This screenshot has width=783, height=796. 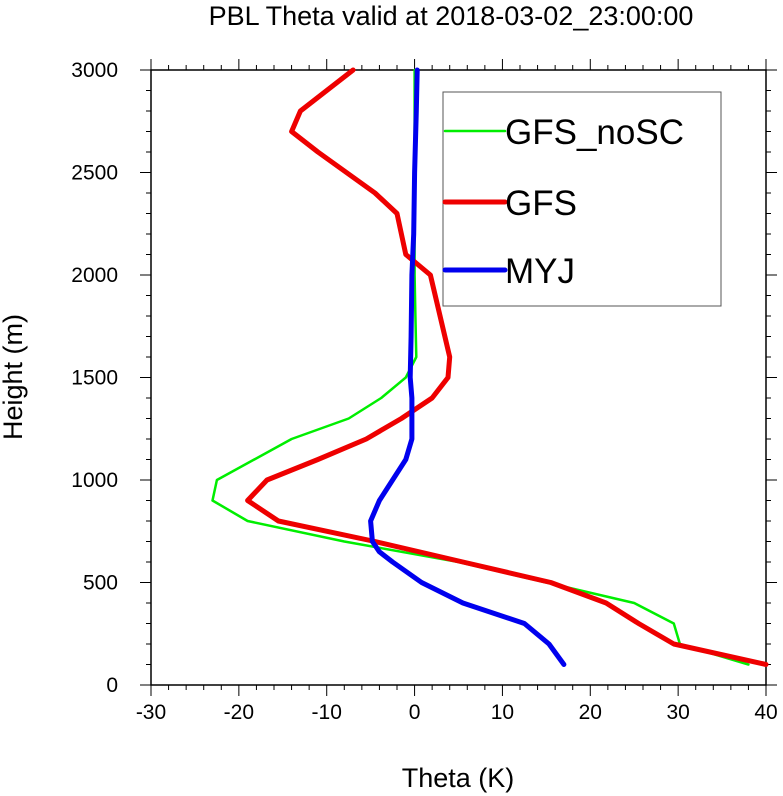 I want to click on x-tick-label: -10, so click(x=327, y=712).